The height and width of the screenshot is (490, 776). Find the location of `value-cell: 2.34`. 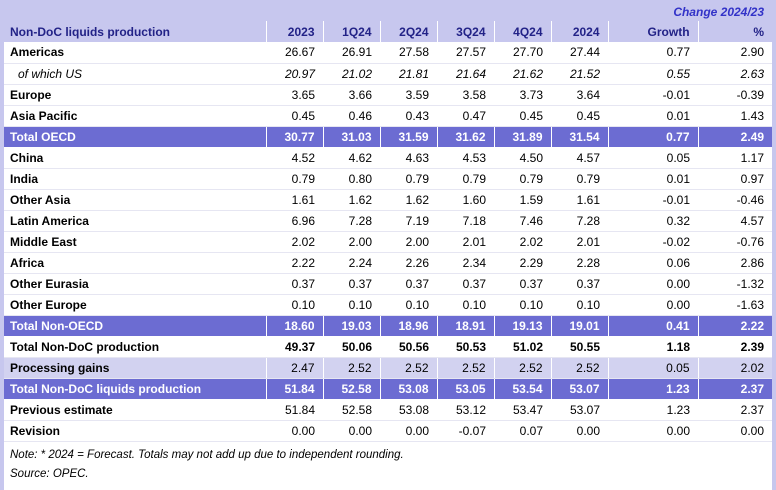

value-cell: 2.34 is located at coordinates (465, 263).